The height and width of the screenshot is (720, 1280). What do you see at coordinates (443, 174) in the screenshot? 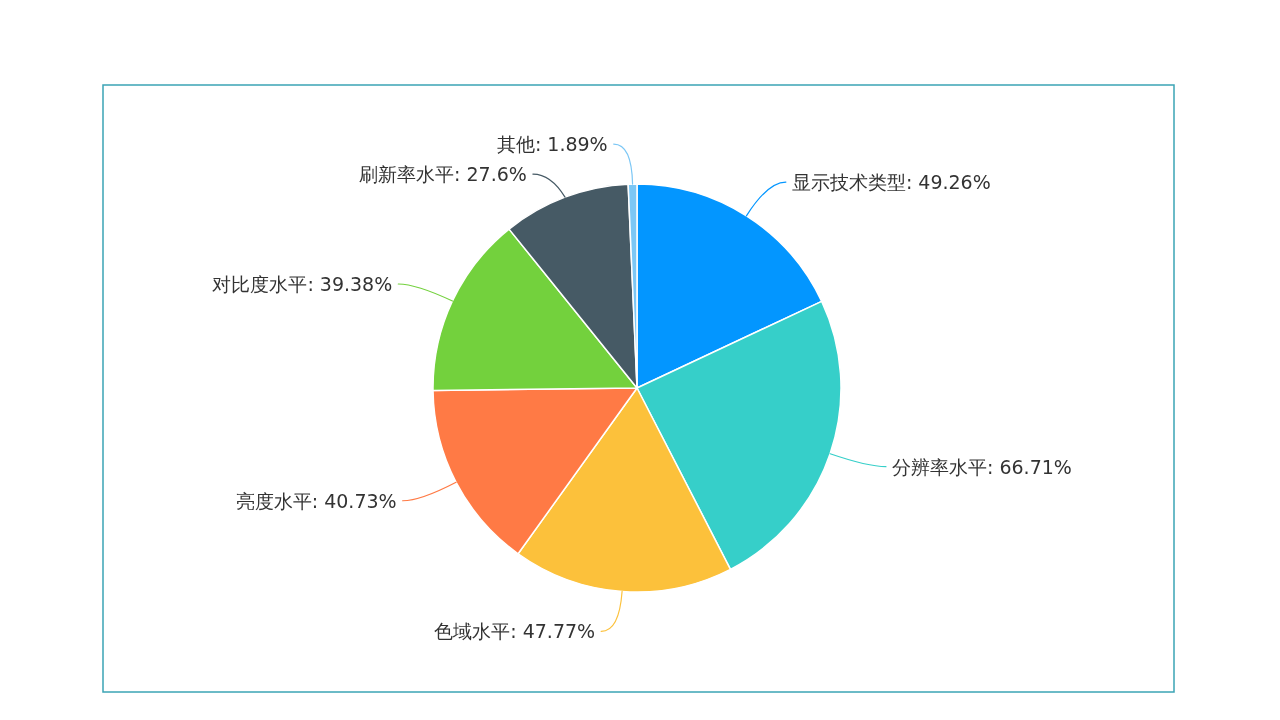
I see `slice-label: 刷新率水平: 27.6%` at bounding box center [443, 174].